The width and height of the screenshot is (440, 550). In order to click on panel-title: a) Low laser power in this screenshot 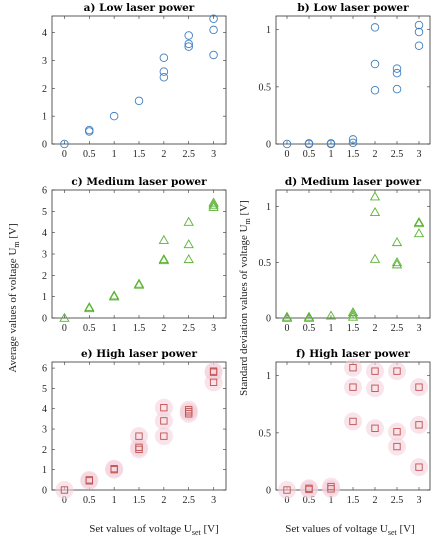, I will do `click(139, 8)`.